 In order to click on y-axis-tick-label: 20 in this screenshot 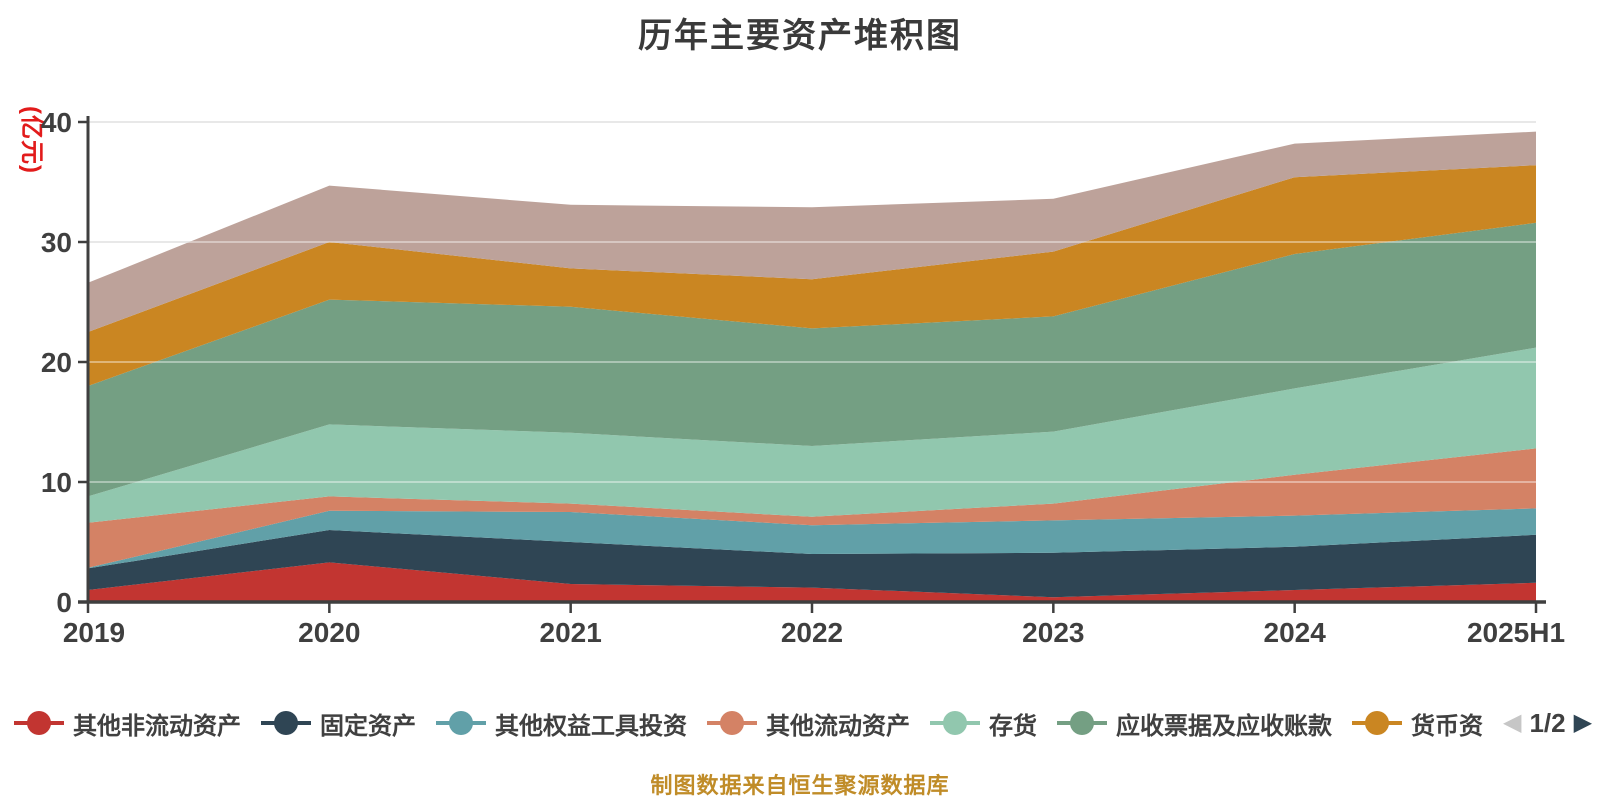, I will do `click(56, 362)`.